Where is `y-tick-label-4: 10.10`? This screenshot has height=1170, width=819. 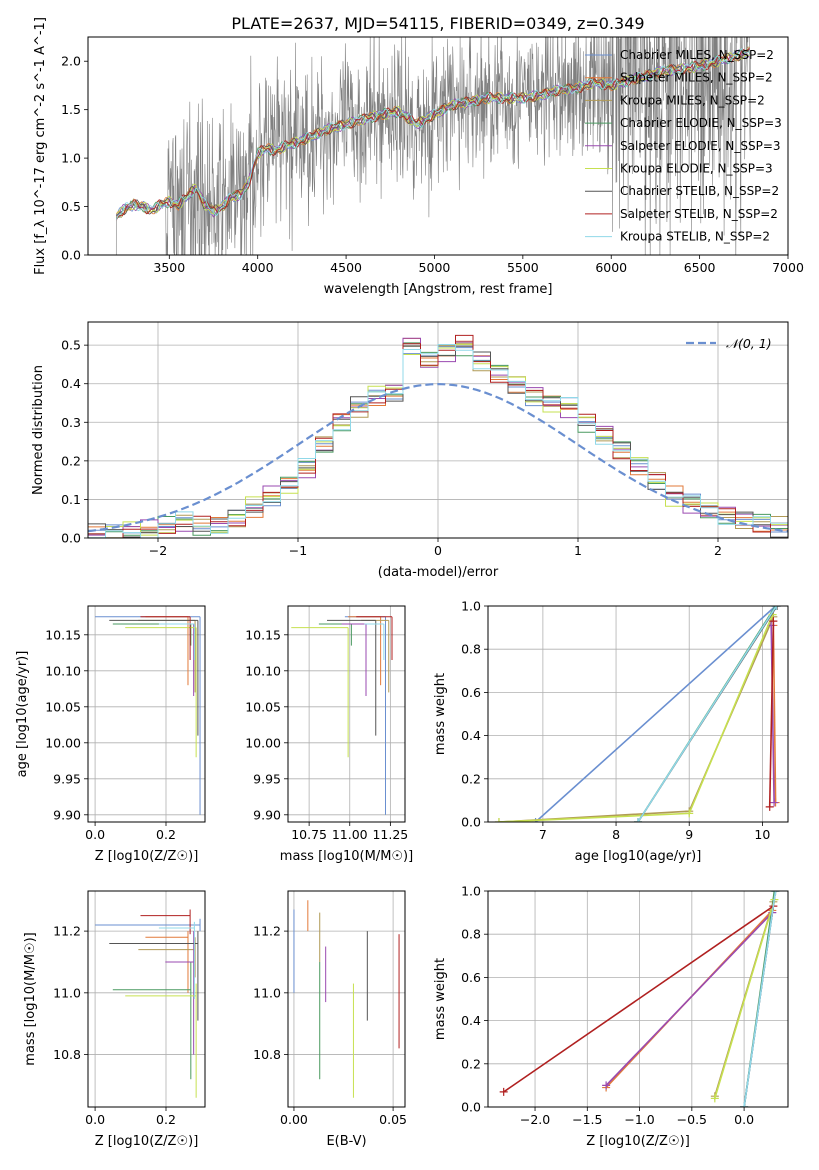 y-tick-label-4: 10.10 is located at coordinates (63, 670).